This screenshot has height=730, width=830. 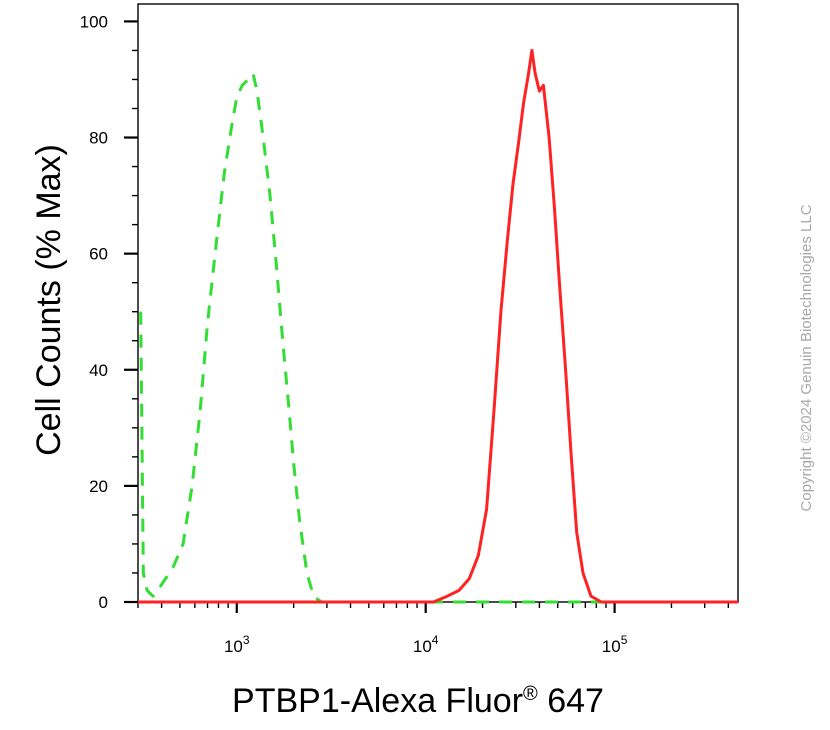 I want to click on x-axis-ticks: 10³ 10⁴ 10⁵, so click(x=426, y=629).